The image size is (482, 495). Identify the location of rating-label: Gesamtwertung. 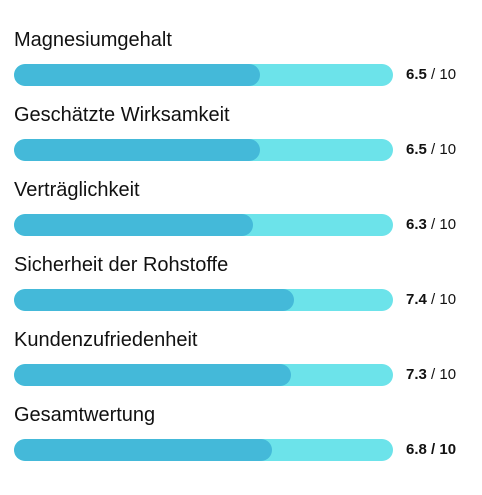
(85, 415).